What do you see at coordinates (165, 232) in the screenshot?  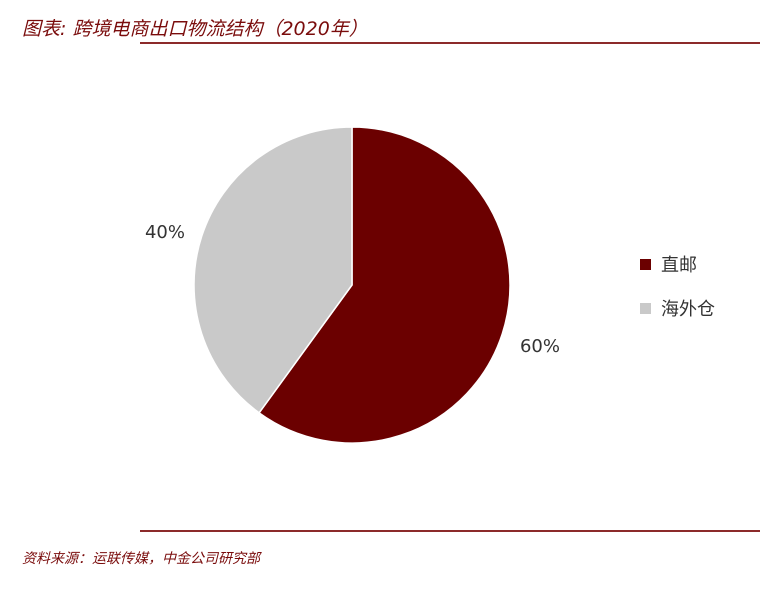 I see `pie-label-1: 40%` at bounding box center [165, 232].